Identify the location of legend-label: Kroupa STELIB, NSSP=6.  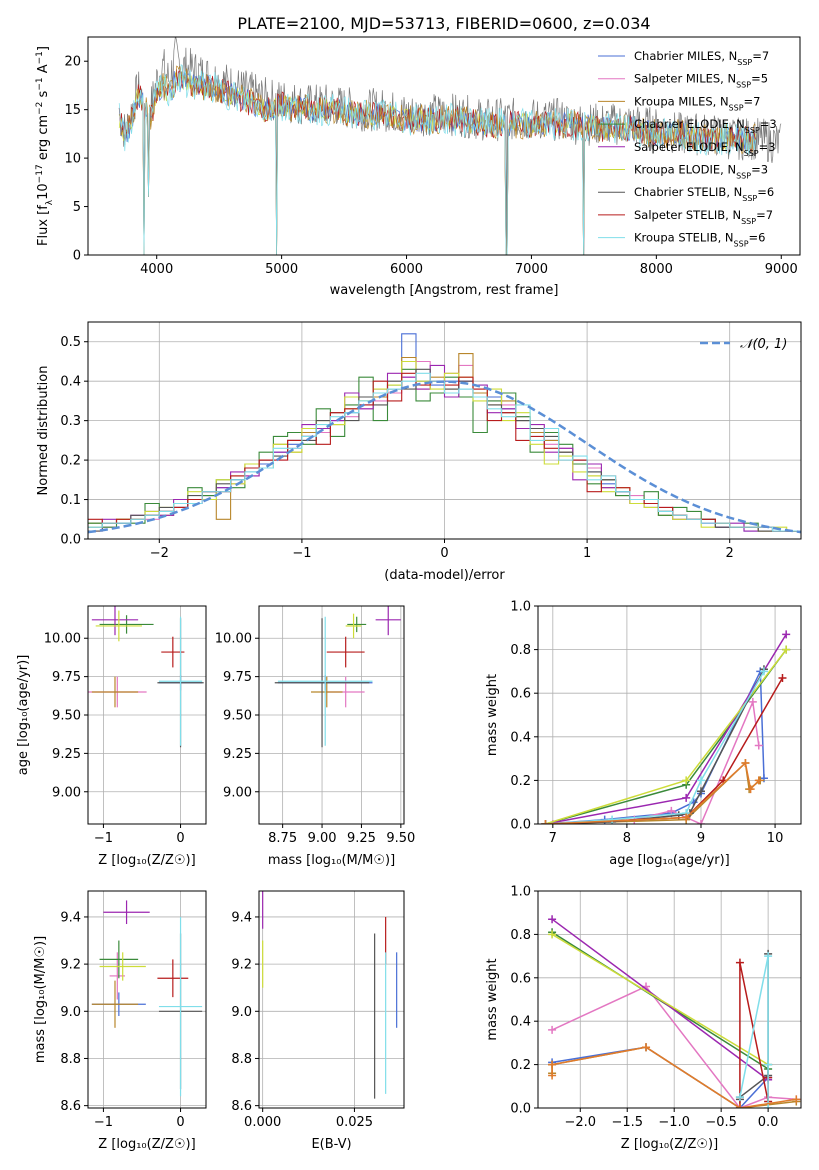
(699, 240).